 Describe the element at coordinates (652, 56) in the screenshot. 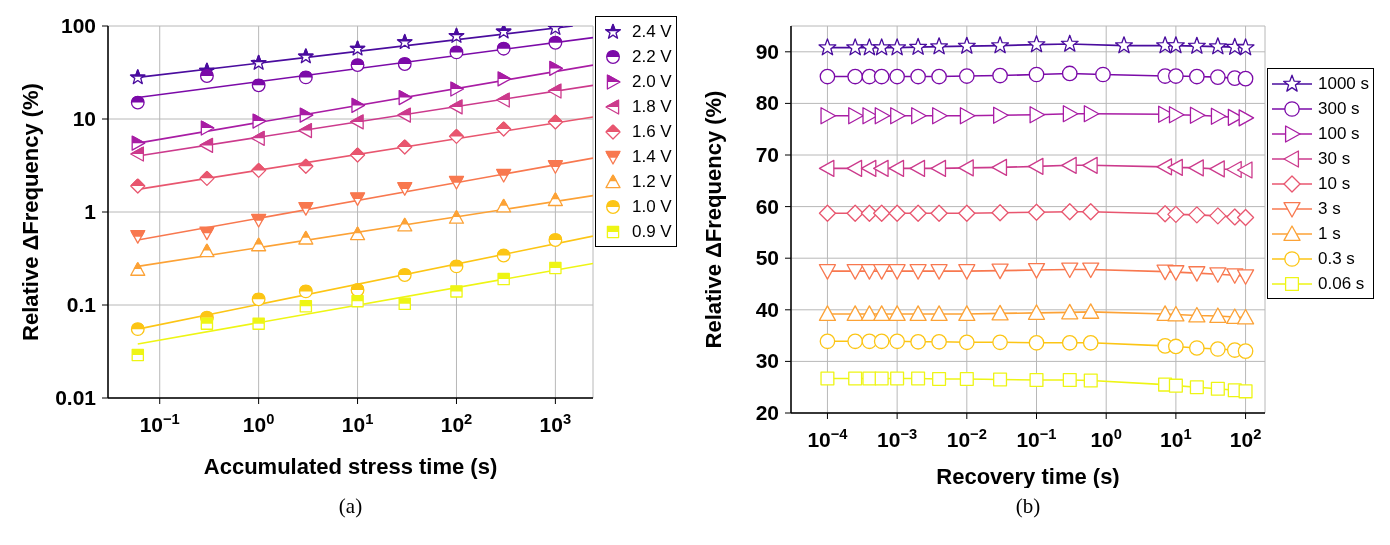

I see `legend-label: 2.2 V` at that location.